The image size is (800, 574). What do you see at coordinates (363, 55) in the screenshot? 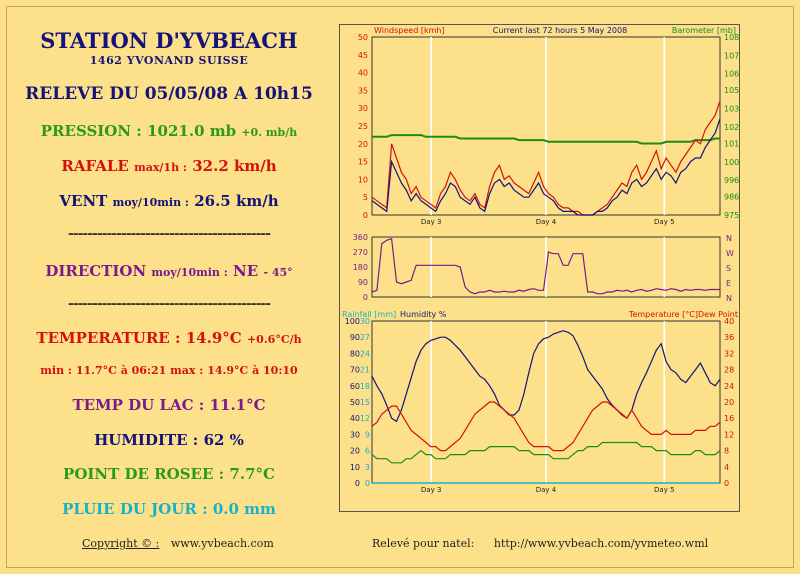
I see `left-tick-label: 45` at bounding box center [363, 55].